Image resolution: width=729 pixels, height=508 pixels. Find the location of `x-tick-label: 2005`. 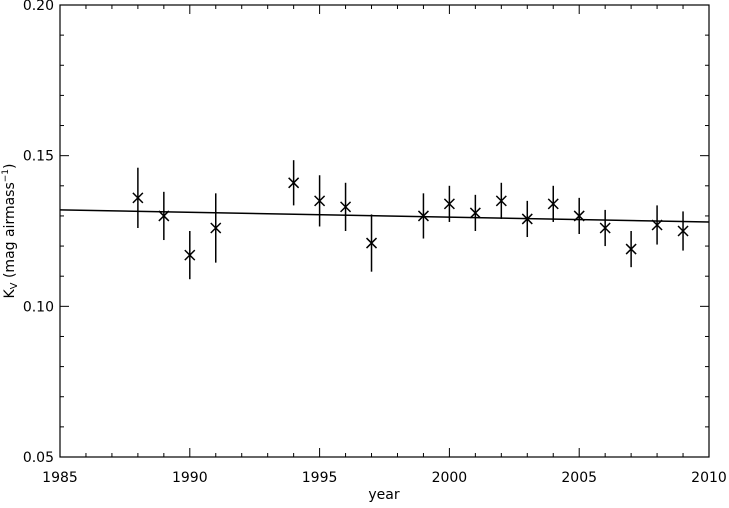

x-tick-label: 2005 is located at coordinates (579, 478).